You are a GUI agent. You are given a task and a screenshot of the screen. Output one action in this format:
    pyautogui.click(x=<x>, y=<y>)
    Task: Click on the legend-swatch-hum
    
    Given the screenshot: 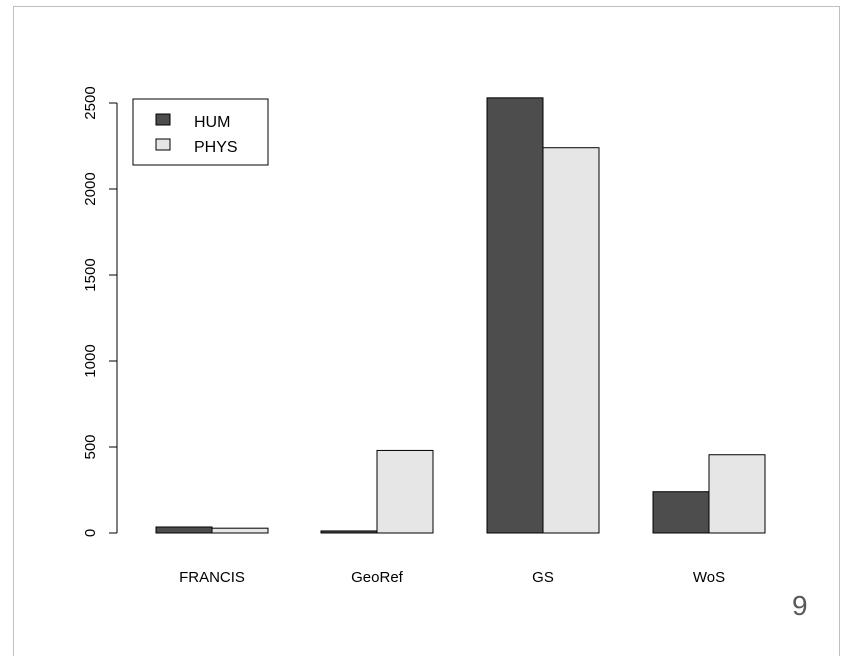 What is the action you would take?
    pyautogui.click(x=163, y=119)
    